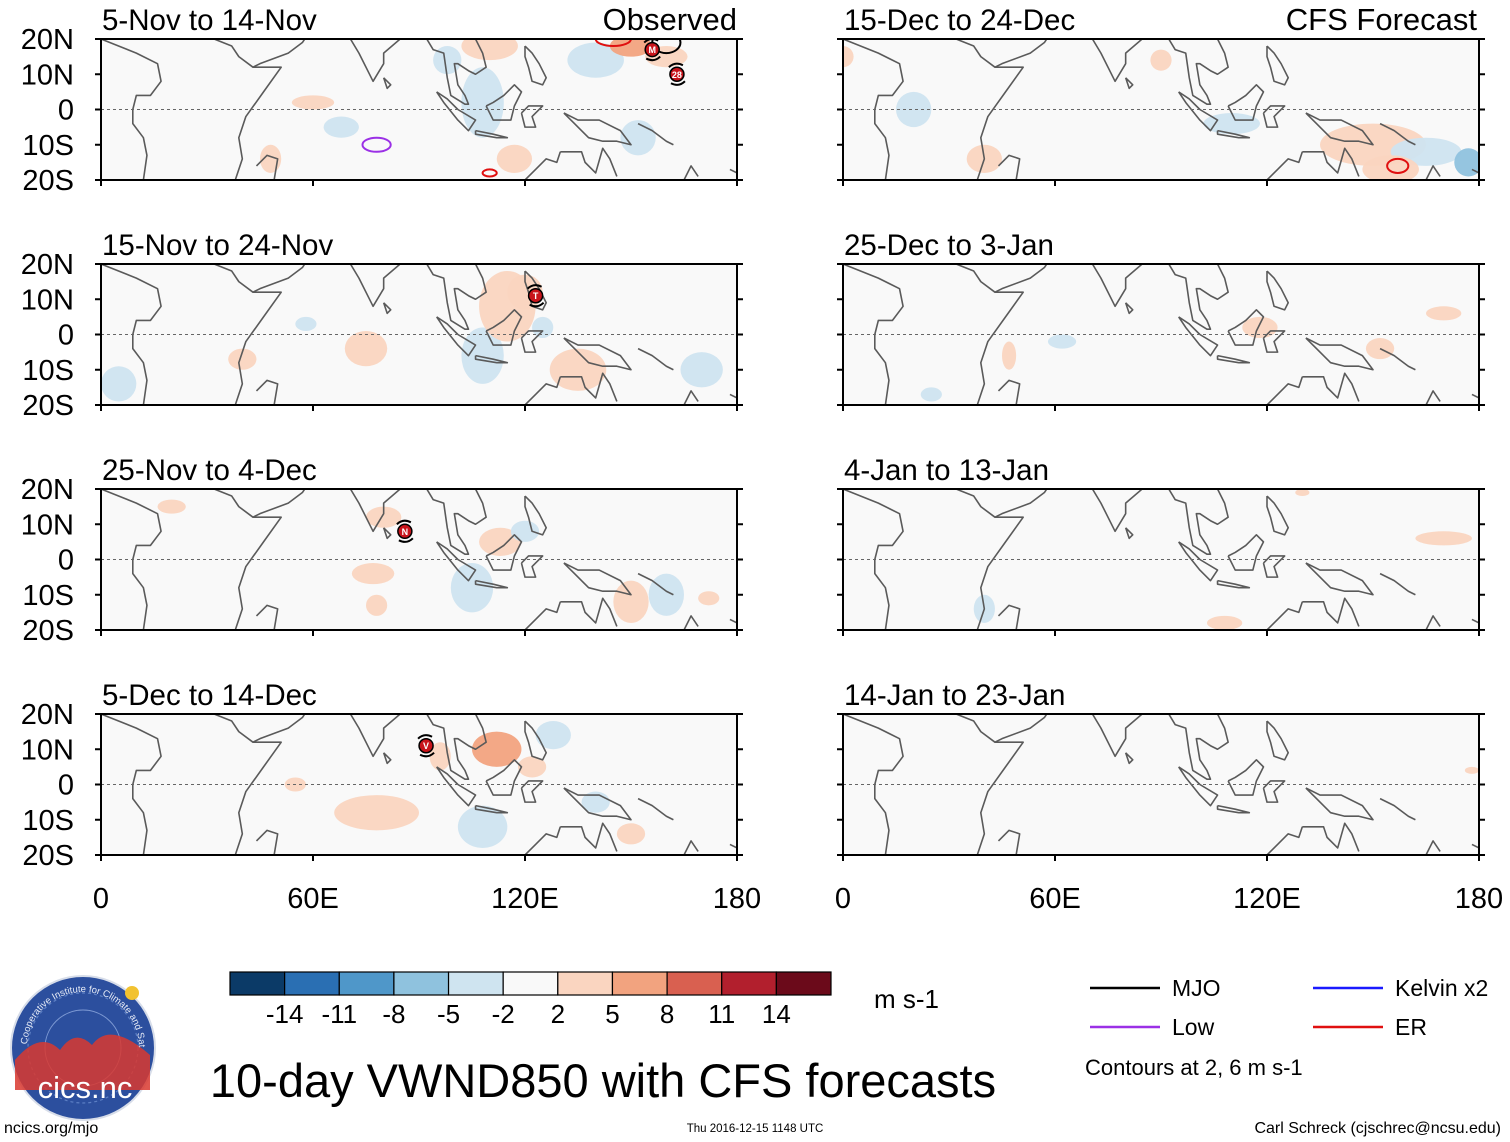 The height and width of the screenshot is (1142, 1510). Describe the element at coordinates (339, 1014) in the screenshot. I see `colorbar-tick-label: -11` at that location.